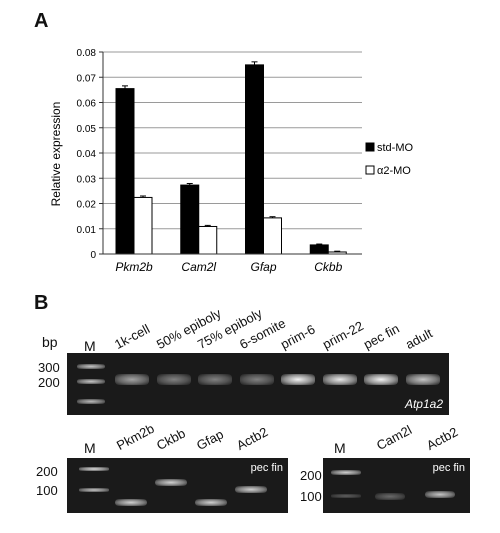 The height and width of the screenshot is (533, 500). I want to click on lane-label: pec fin, so click(381, 336).